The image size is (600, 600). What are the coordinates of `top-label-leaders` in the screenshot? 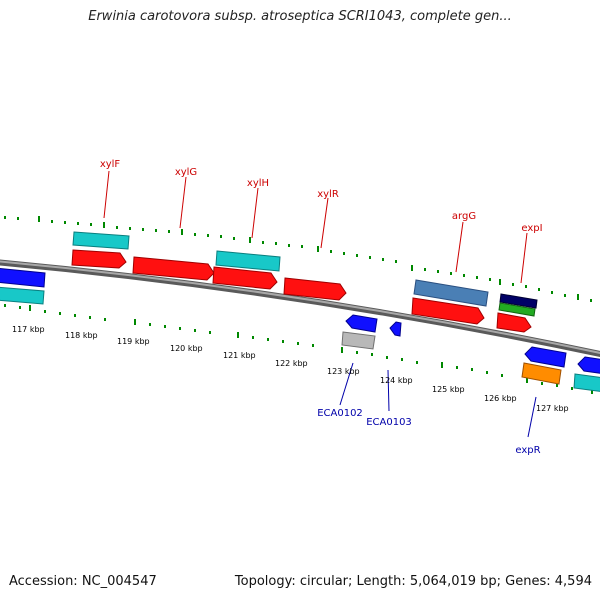 It's located at (315, 227).